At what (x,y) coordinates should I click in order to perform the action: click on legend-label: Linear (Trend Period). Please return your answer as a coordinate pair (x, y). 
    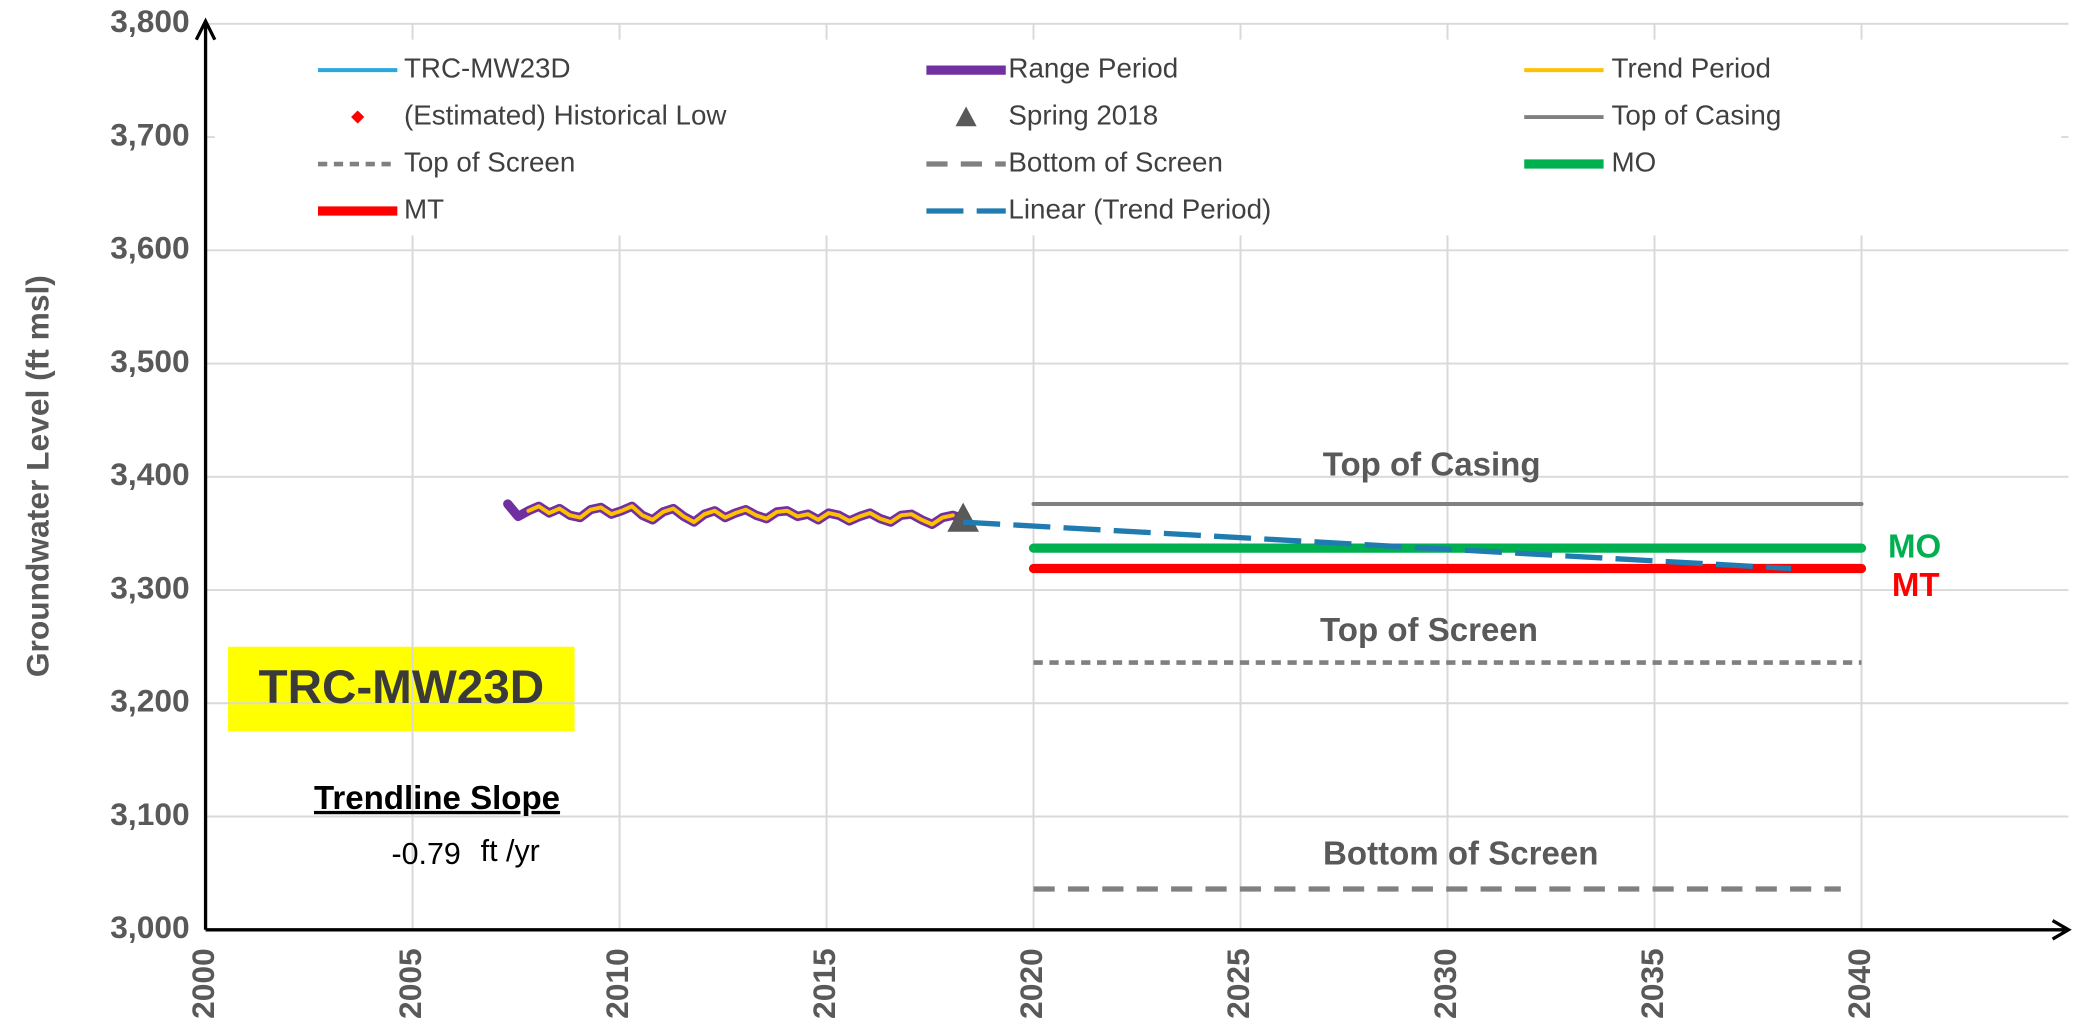
    Looking at the image, I should click on (1139, 208).